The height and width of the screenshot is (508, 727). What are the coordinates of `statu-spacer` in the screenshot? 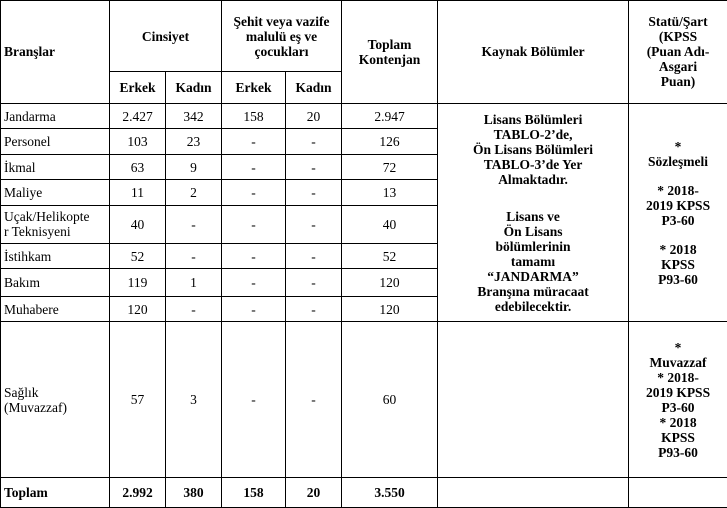 It's located at (678, 176).